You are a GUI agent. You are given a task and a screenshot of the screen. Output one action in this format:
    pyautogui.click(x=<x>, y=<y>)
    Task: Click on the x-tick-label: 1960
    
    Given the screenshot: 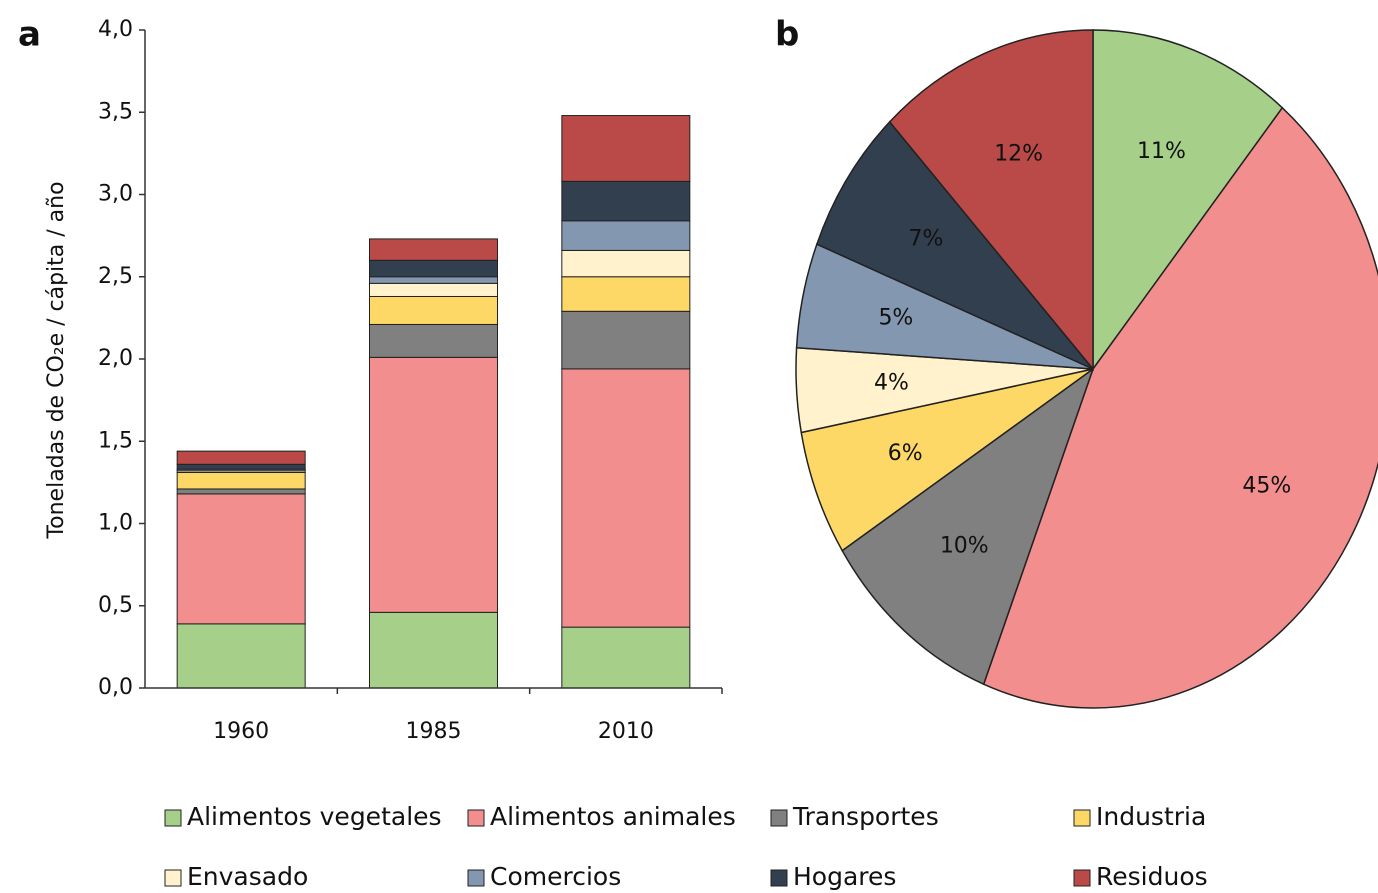 What is the action you would take?
    pyautogui.click(x=241, y=731)
    